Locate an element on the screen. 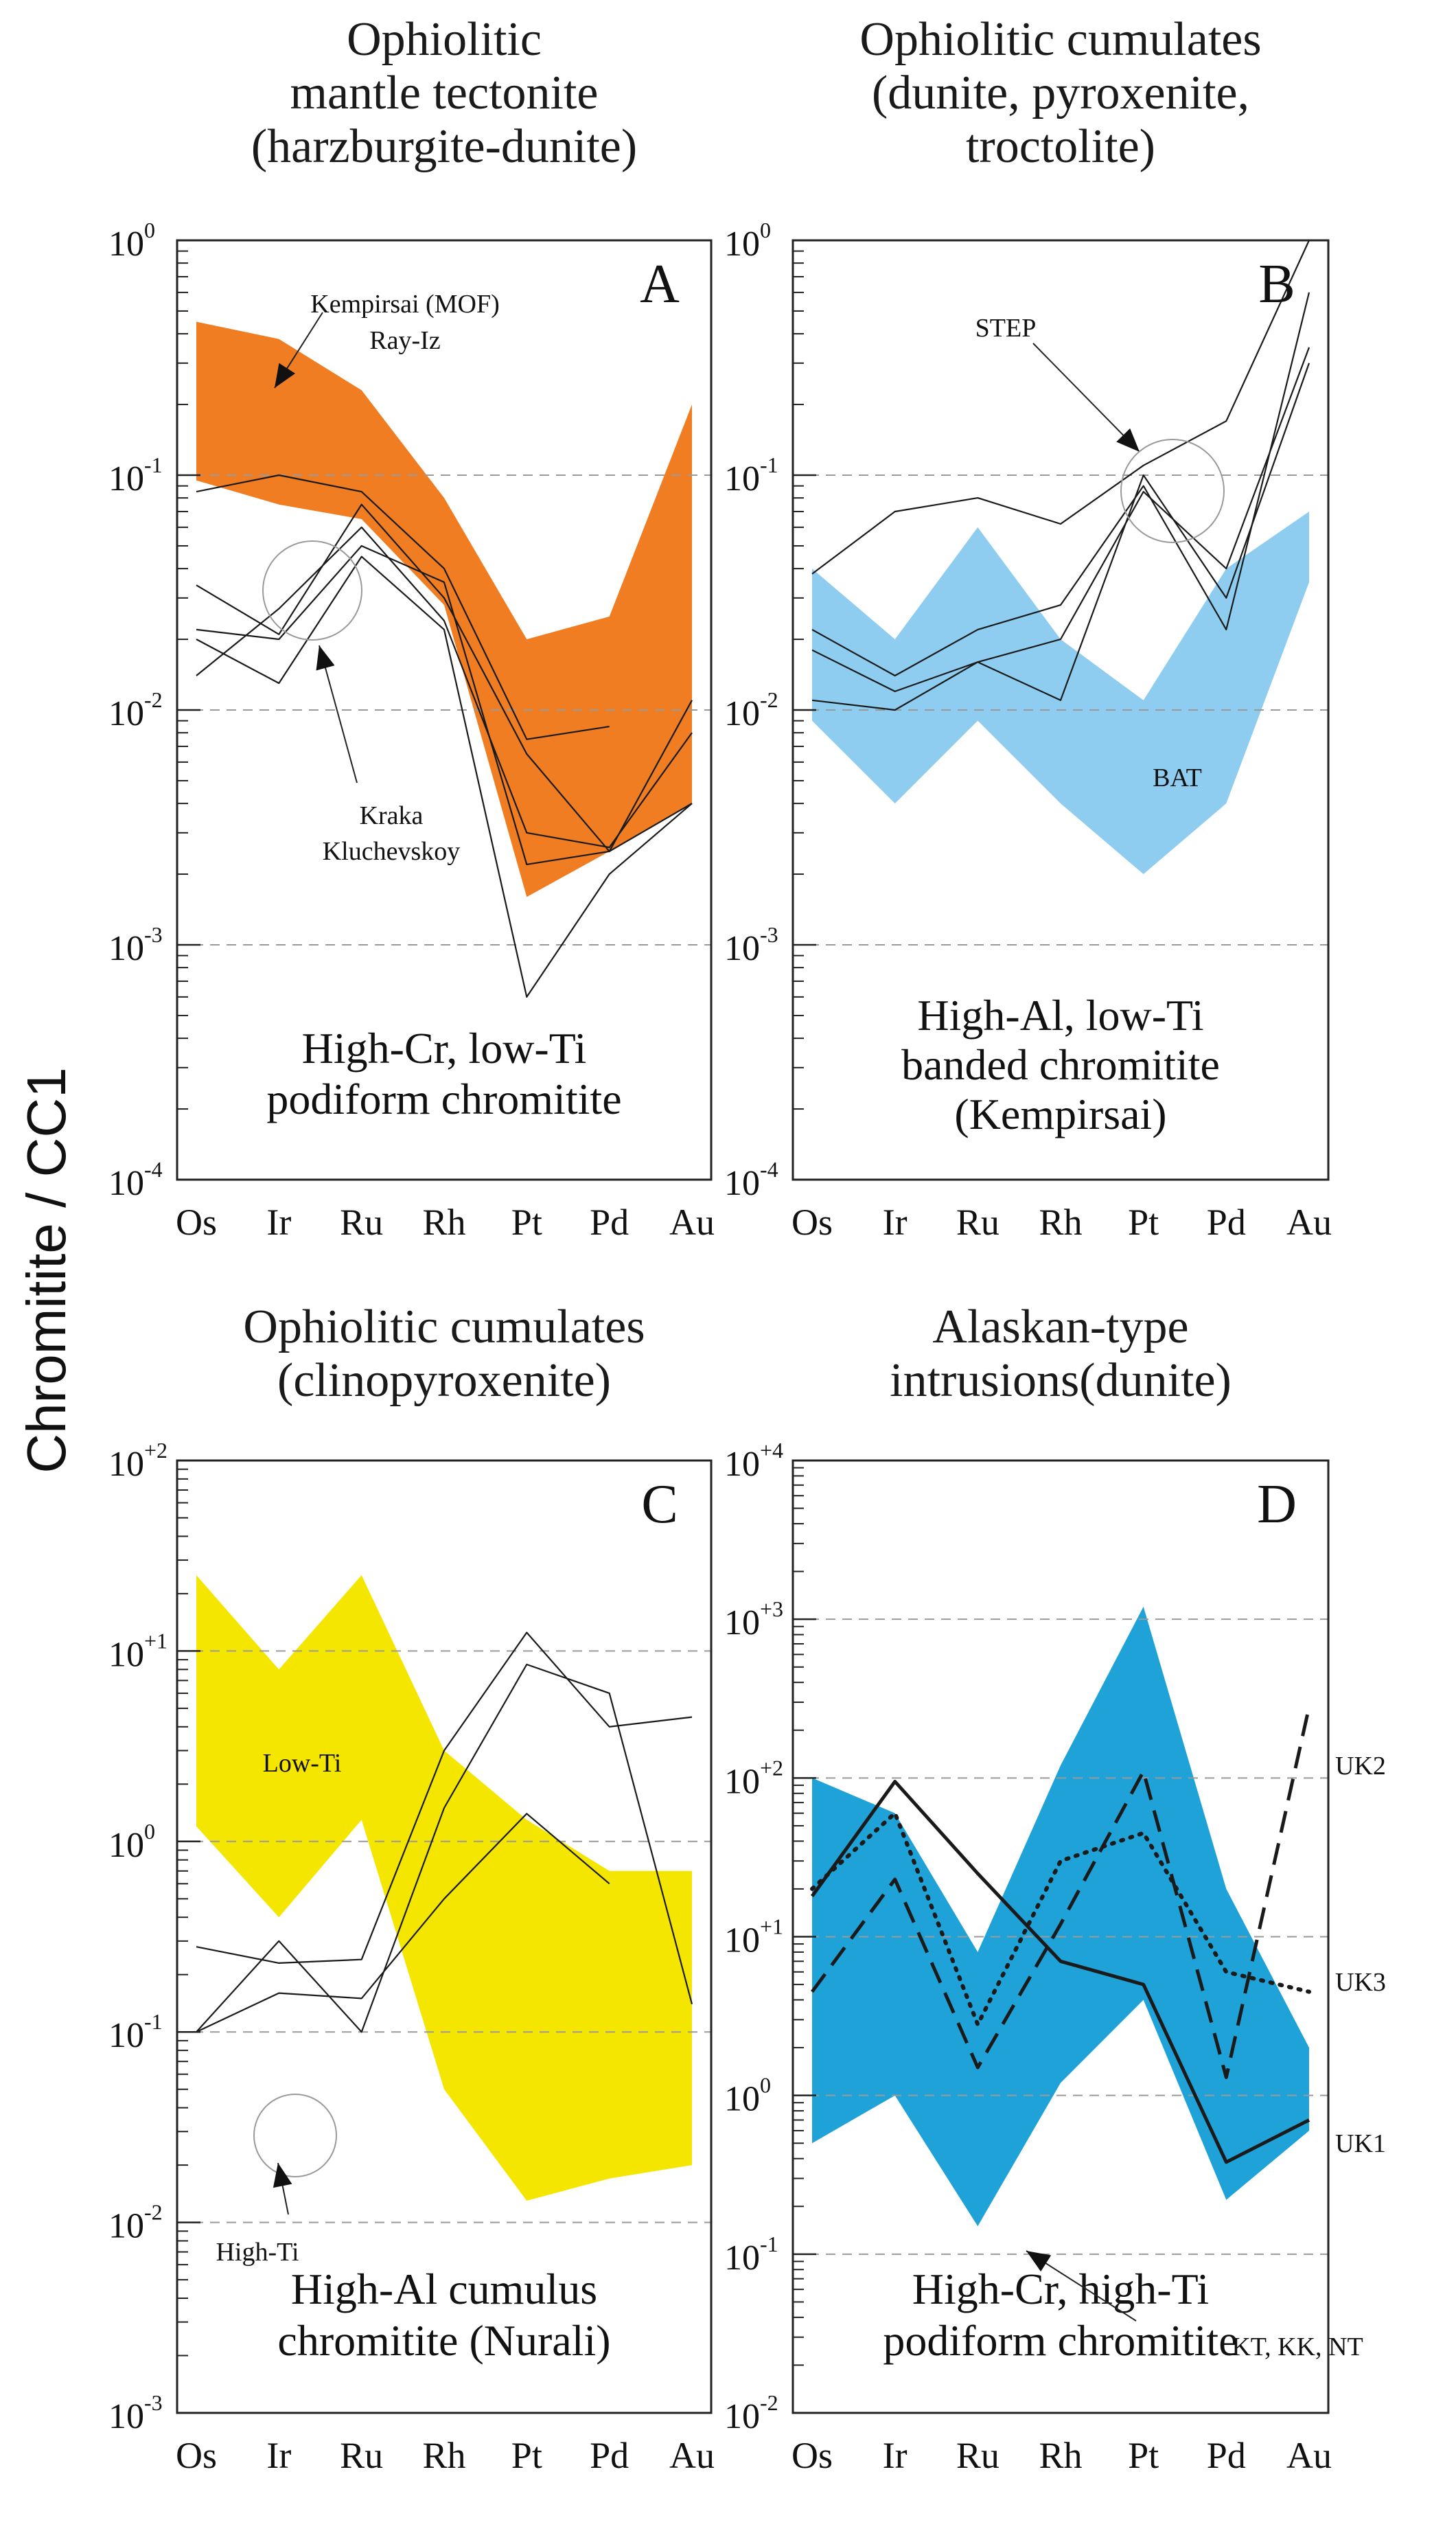  panel-c-letter: C is located at coordinates (659, 1504).